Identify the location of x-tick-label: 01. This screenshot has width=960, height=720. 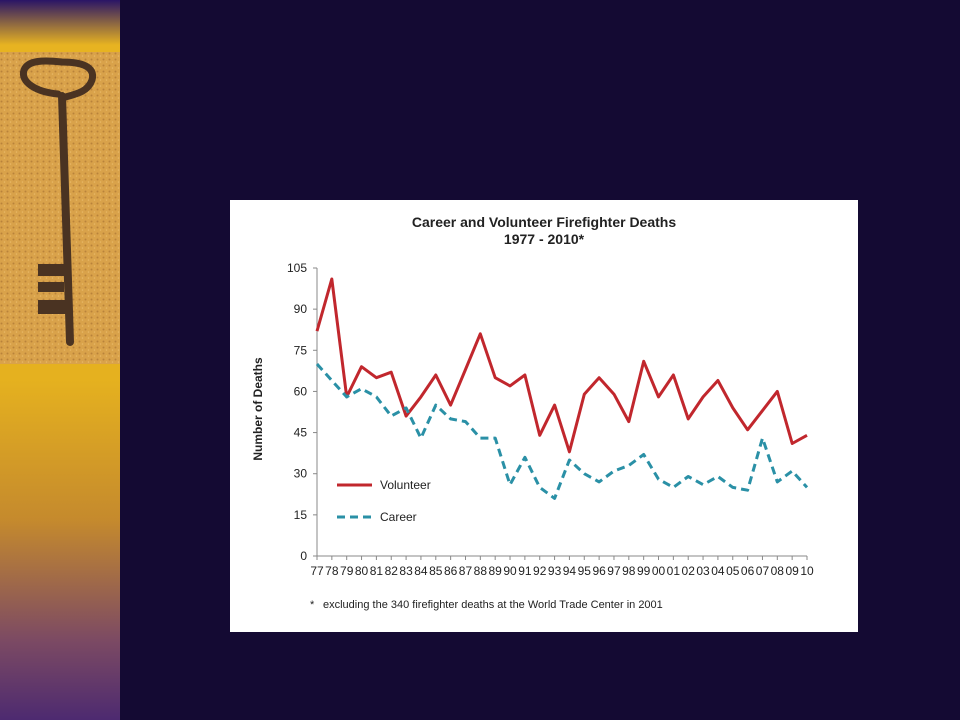
(674, 571).